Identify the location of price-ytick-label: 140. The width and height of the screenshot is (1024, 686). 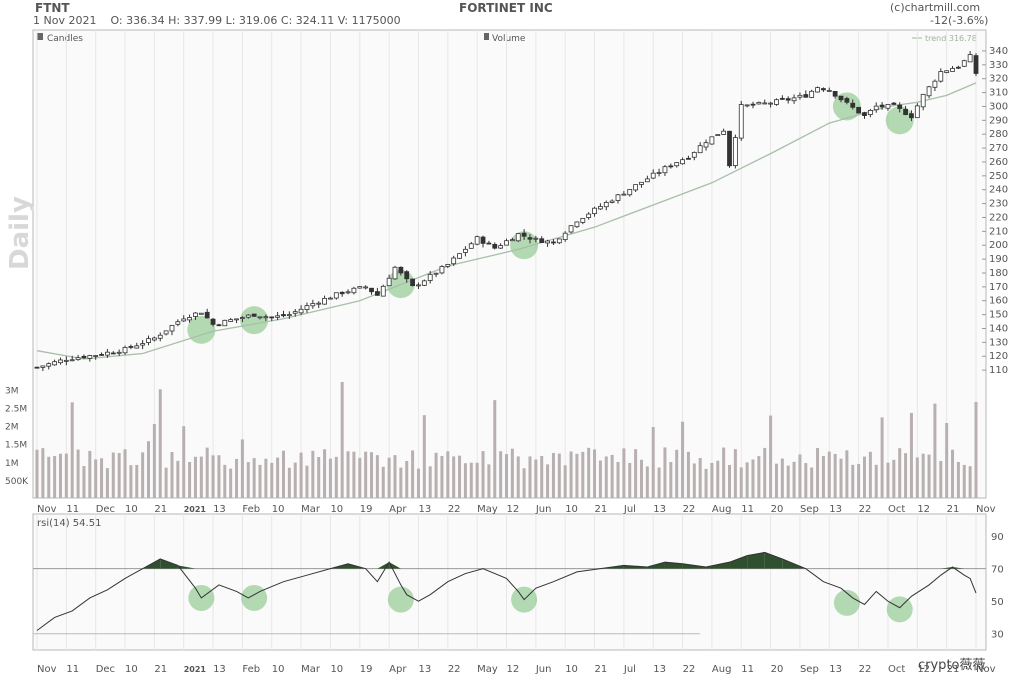
(998, 328).